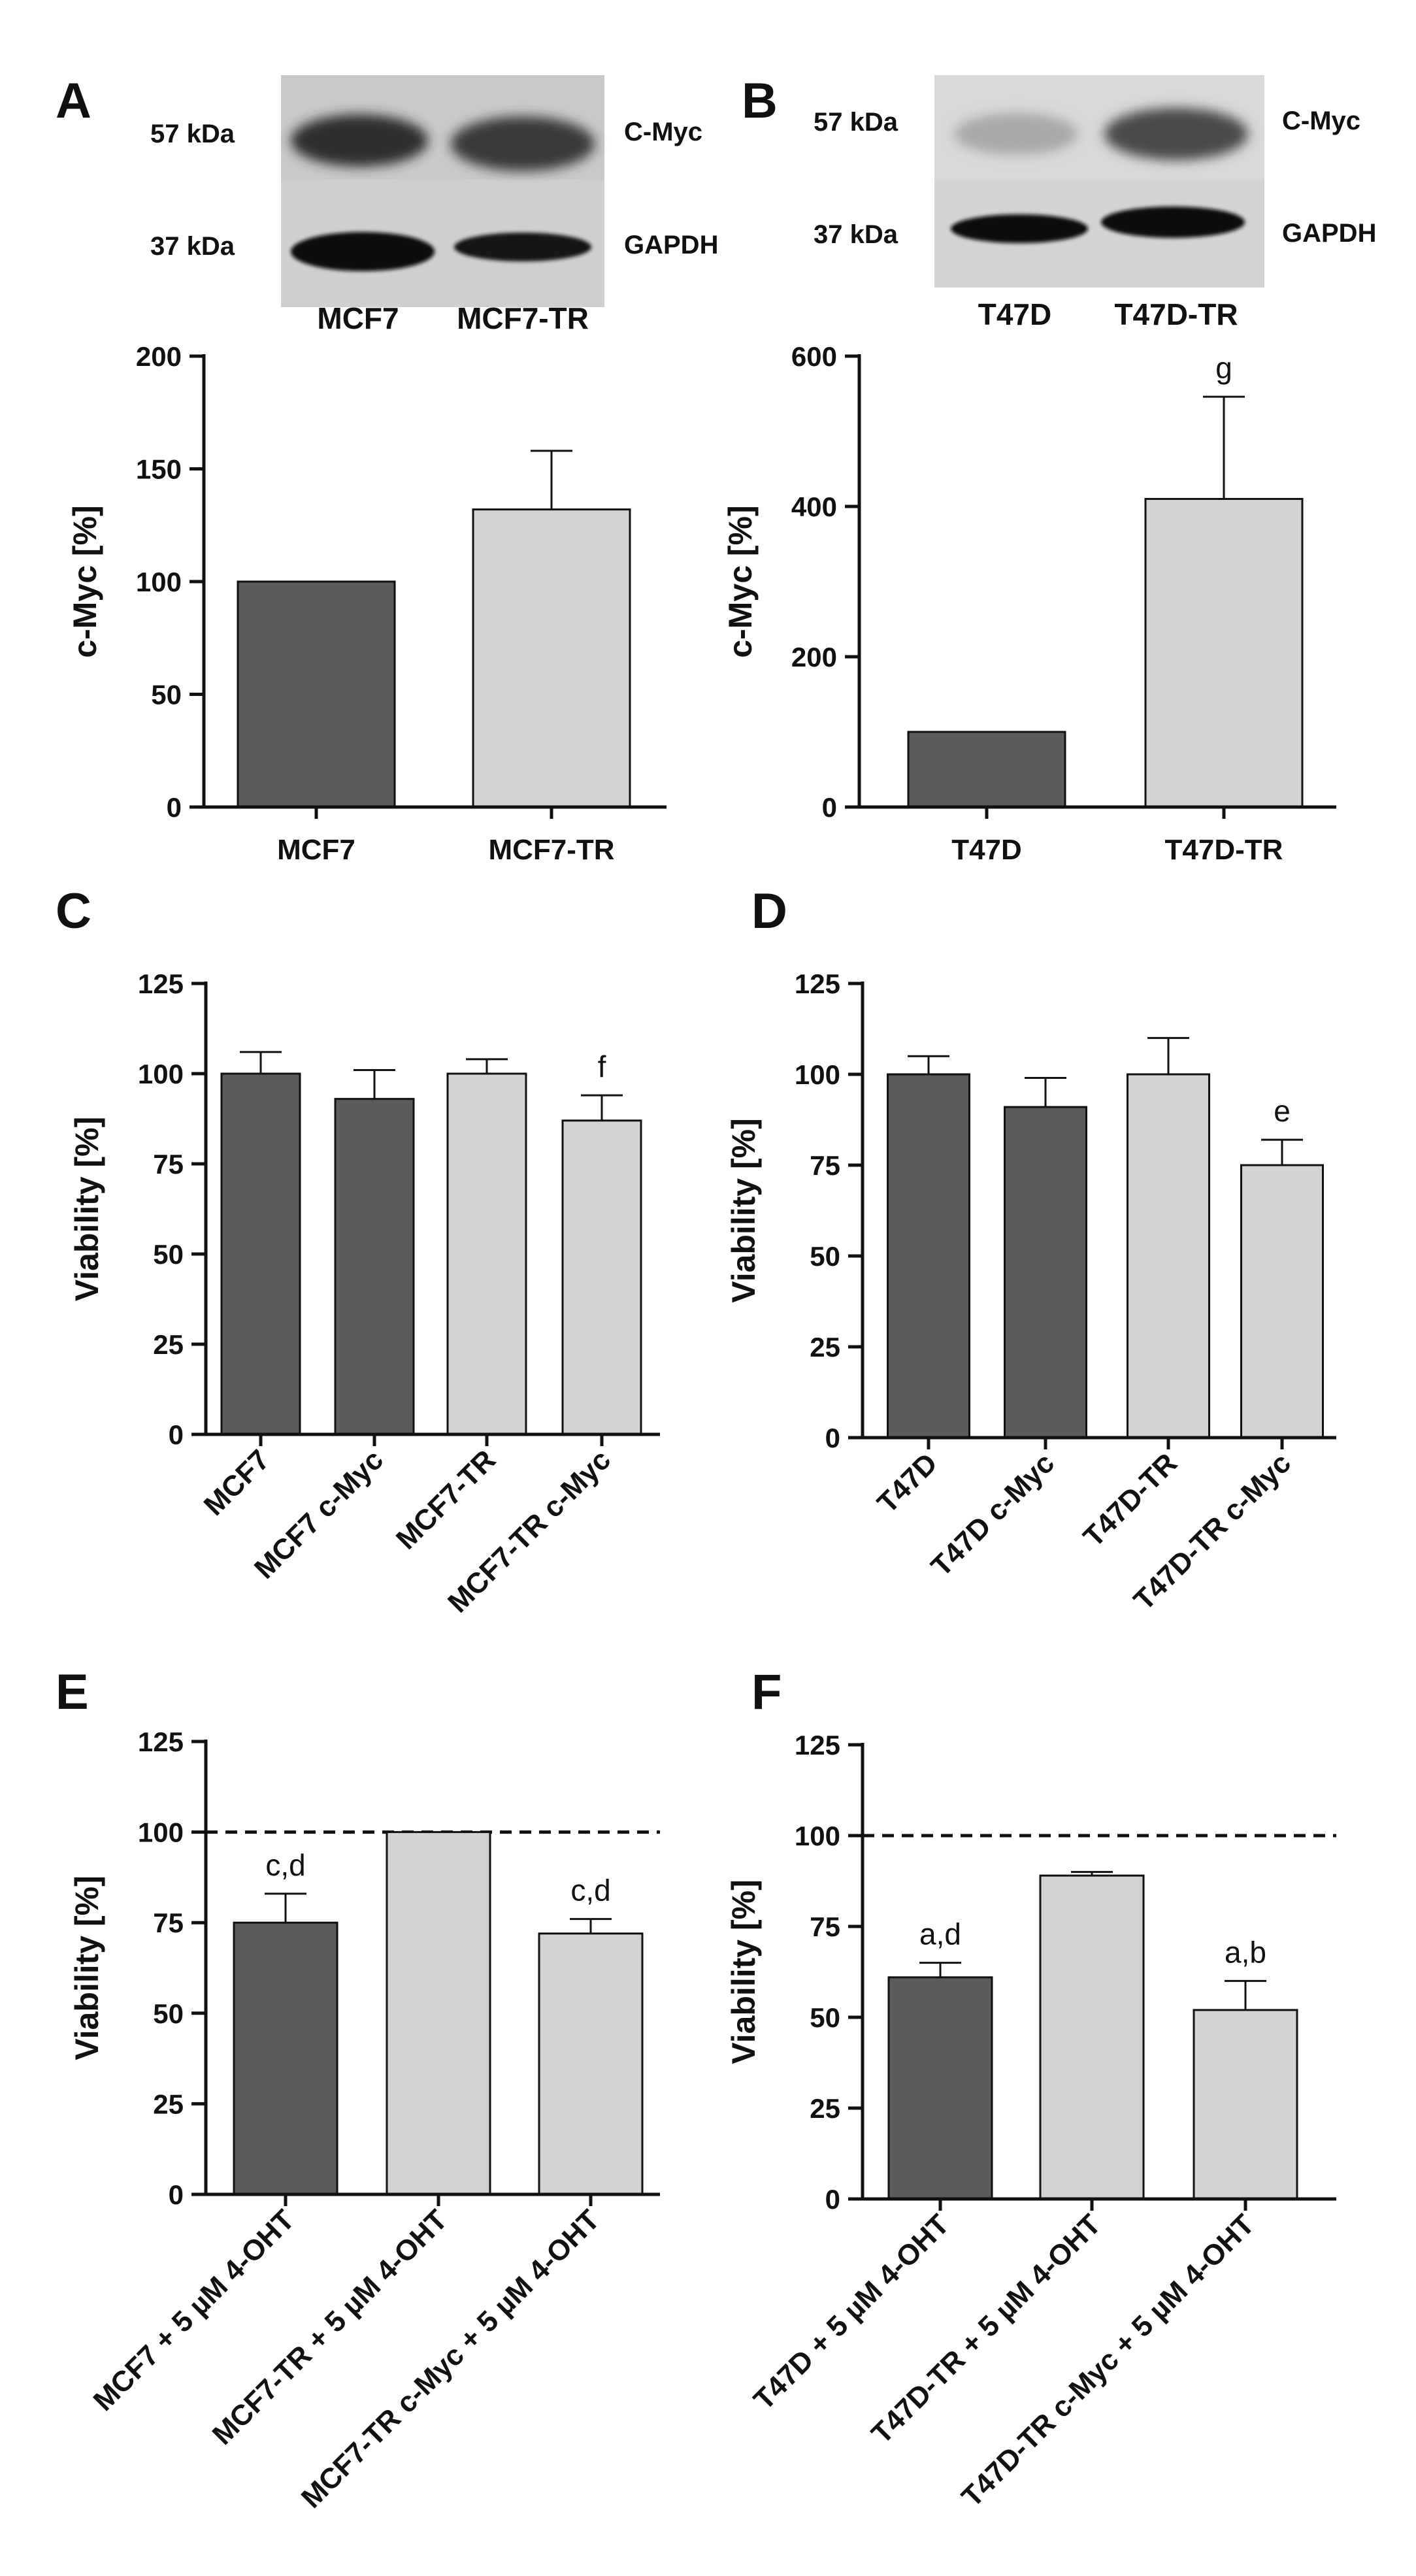 This screenshot has width=1416, height=2576. Describe the element at coordinates (358, 318) in the screenshot. I see `blot-a-lane-1: MCF7` at that location.